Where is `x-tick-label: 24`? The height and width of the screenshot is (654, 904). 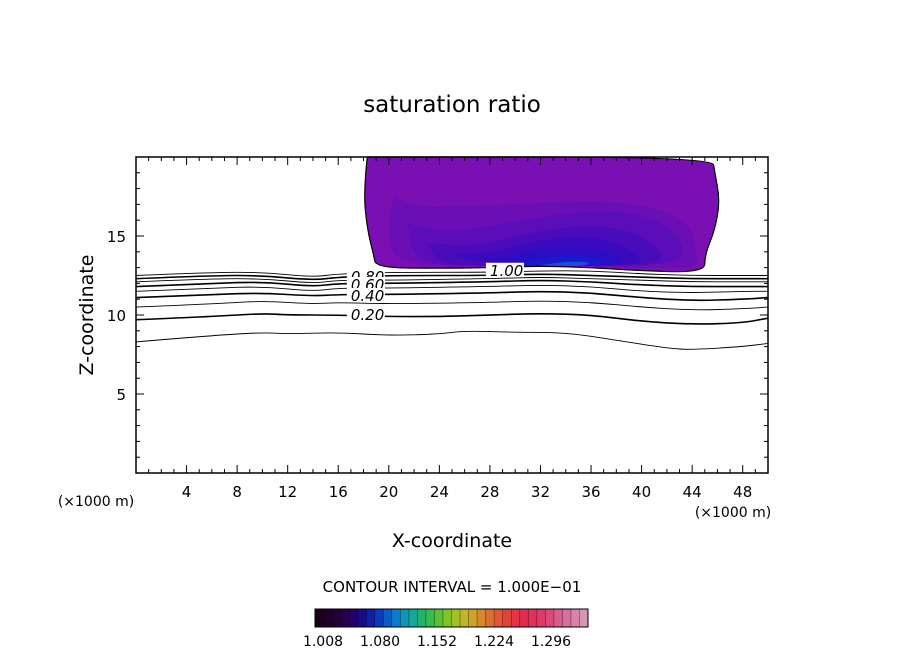
x-tick-label: 24 is located at coordinates (439, 492).